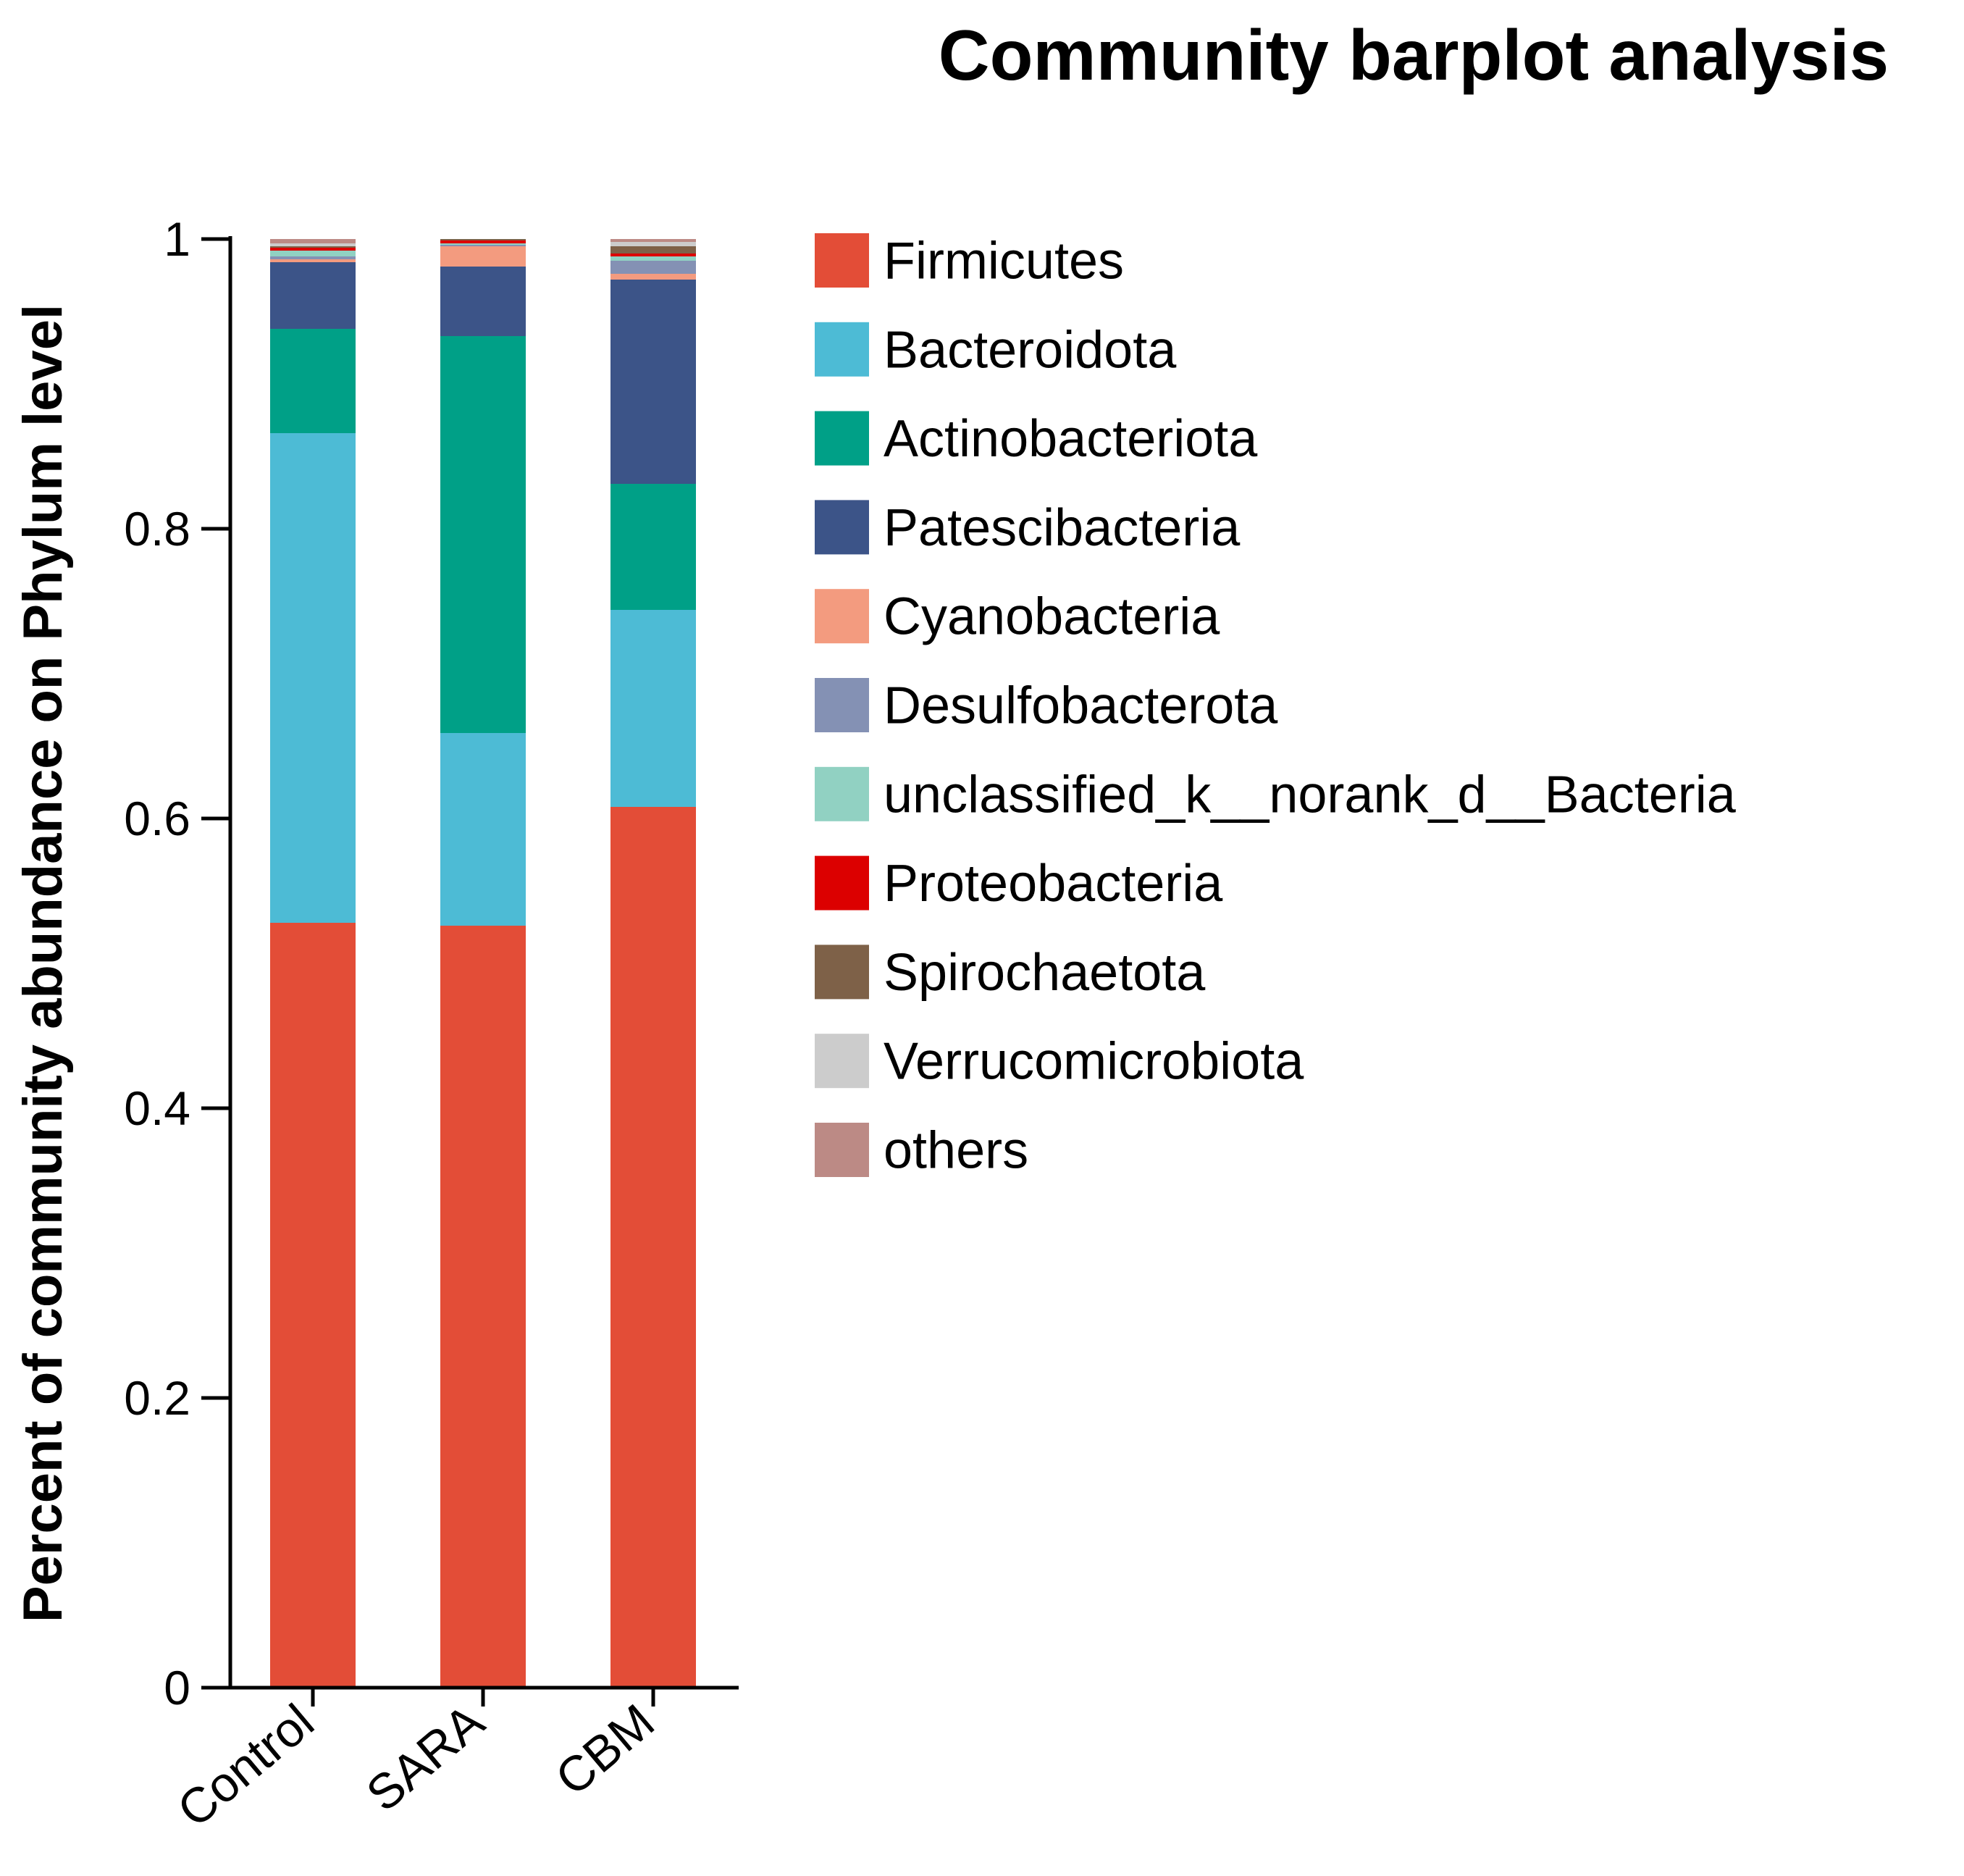 The width and height of the screenshot is (1964, 1876). Describe the element at coordinates (1081, 706) in the screenshot. I see `legend-label-desulfobacterota: Desulfobacterota` at that location.